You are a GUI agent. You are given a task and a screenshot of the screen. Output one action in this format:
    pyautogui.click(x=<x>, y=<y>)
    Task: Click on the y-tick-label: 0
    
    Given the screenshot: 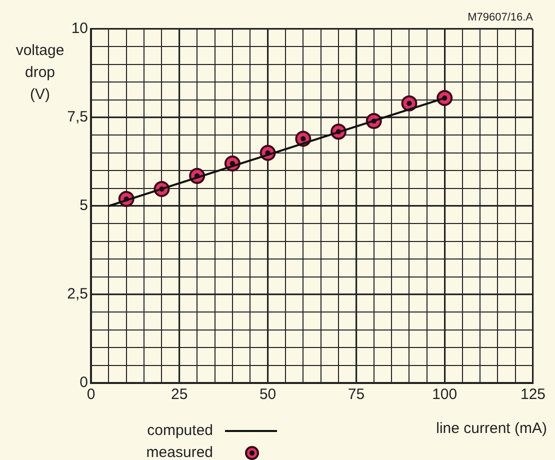 What is the action you would take?
    pyautogui.click(x=84, y=383)
    